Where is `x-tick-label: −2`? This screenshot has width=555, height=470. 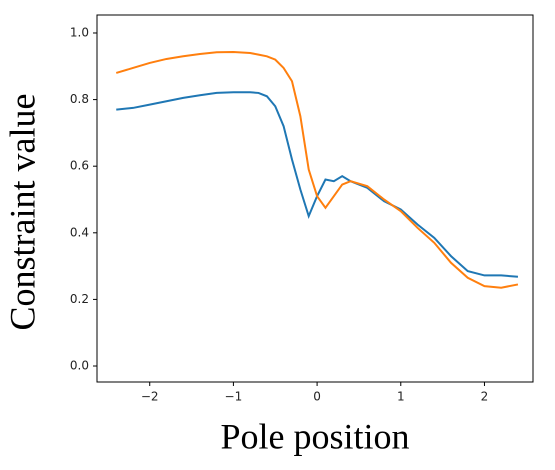 x-tick-label: −2 is located at coordinates (150, 397).